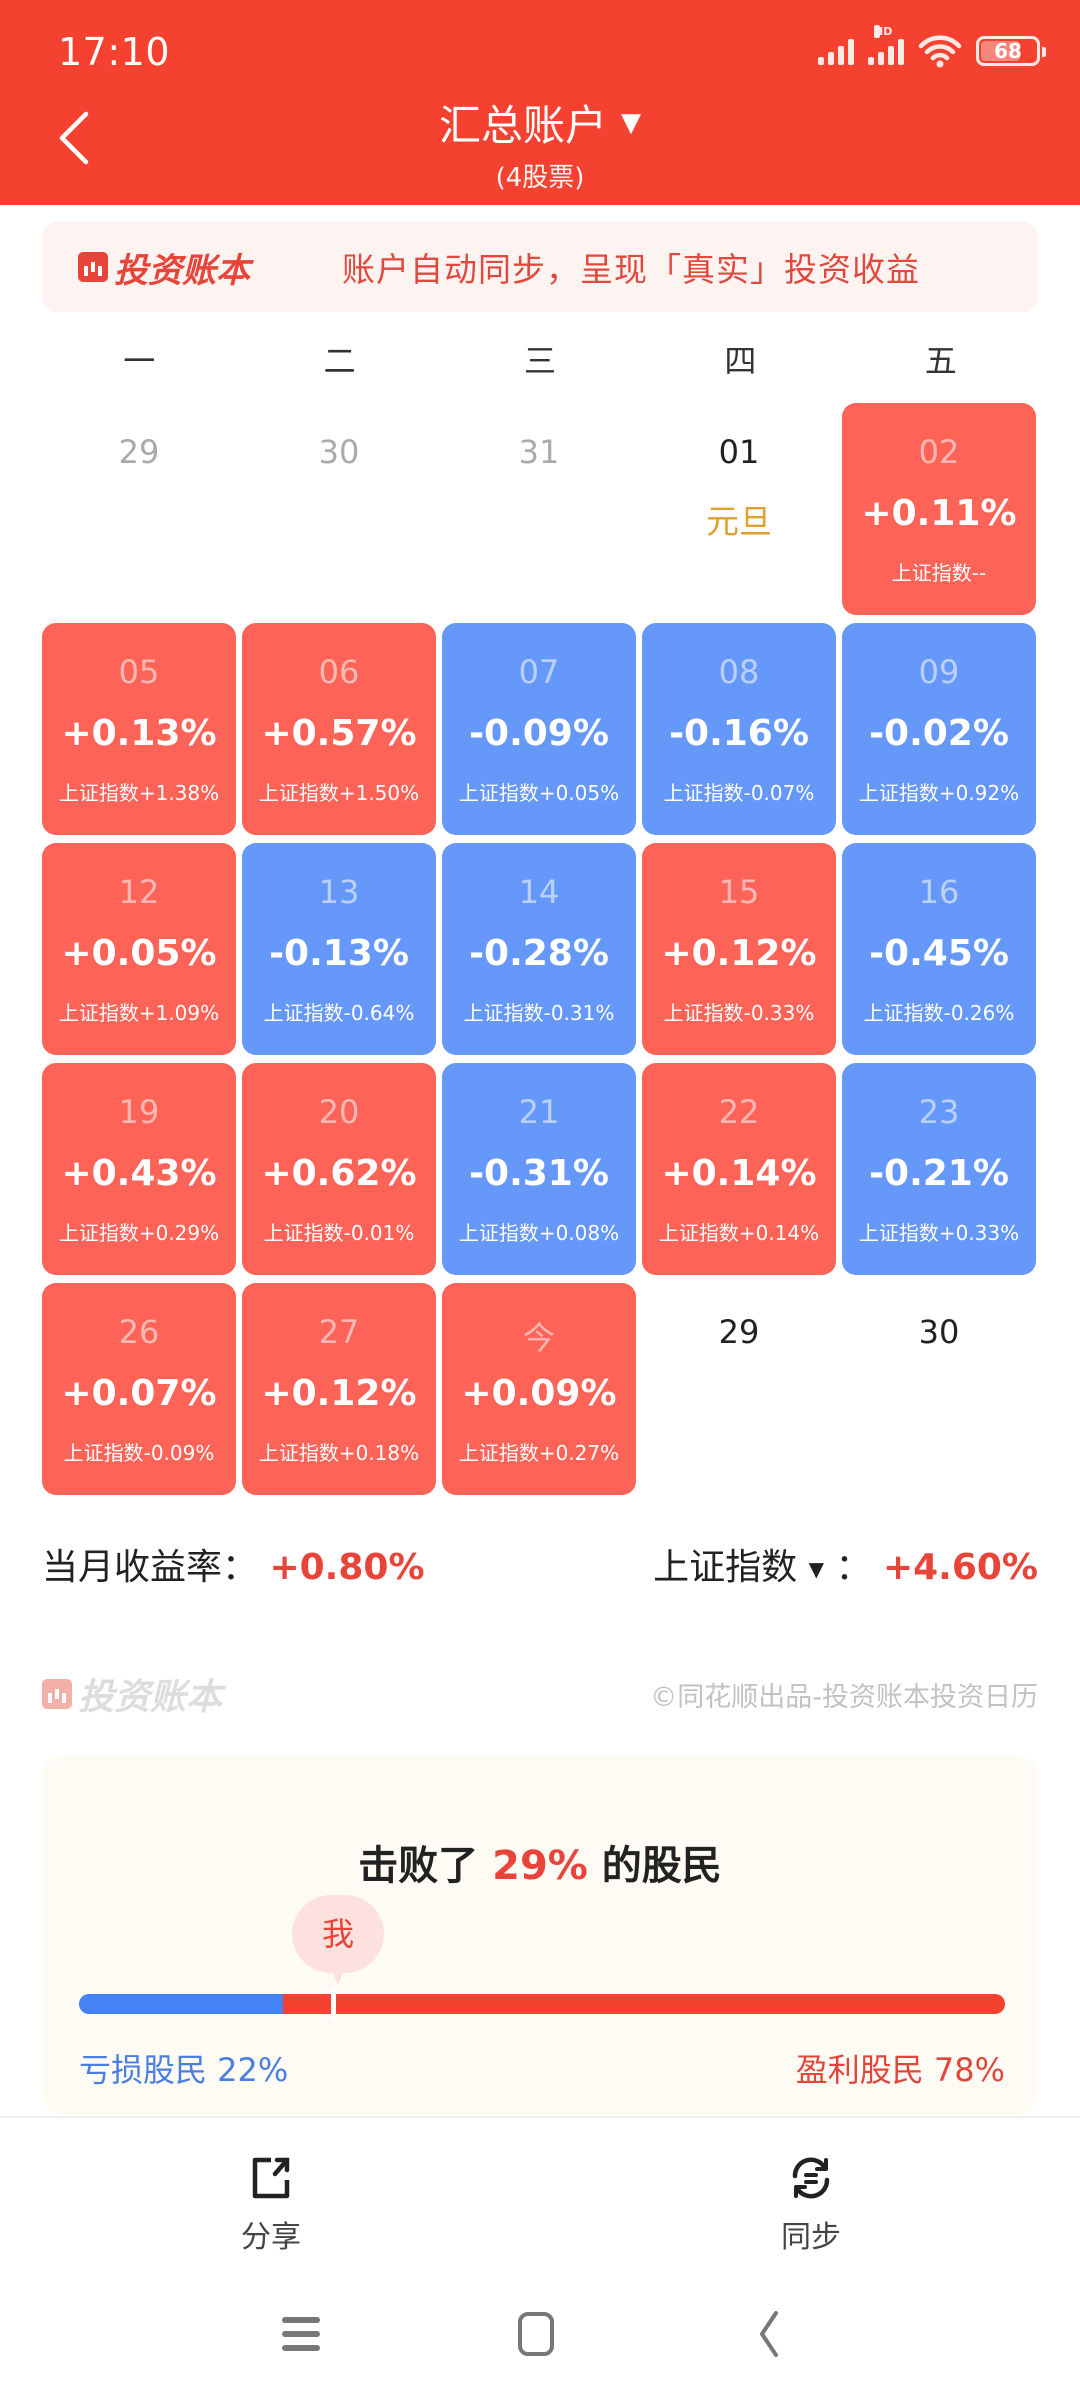 The height and width of the screenshot is (2400, 1080). I want to click on calendar-day-cell: 今 +0.09% 上证指数+0.27%, so click(539, 1389).